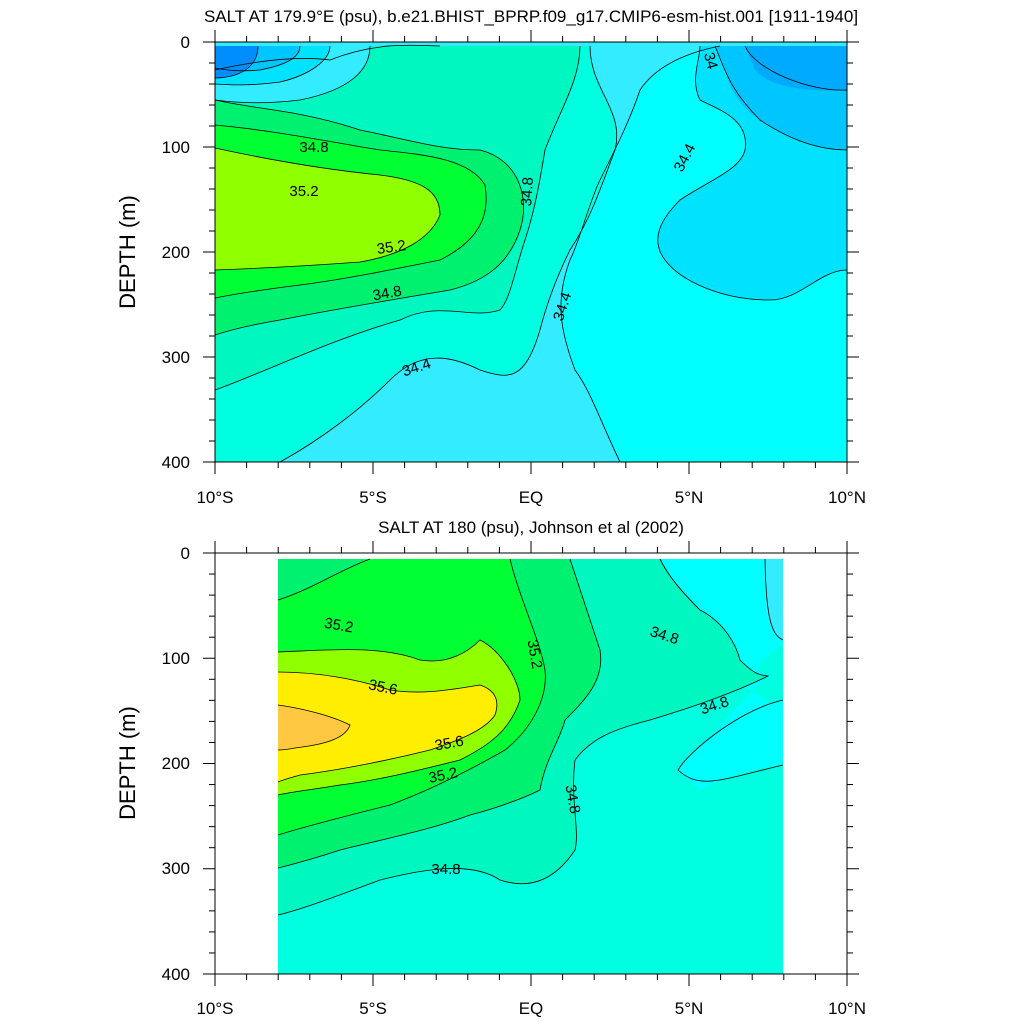 The width and height of the screenshot is (1024, 1024). What do you see at coordinates (127, 763) in the screenshot?
I see `bottom-y-axis-label: DEPTH (m)` at bounding box center [127, 763].